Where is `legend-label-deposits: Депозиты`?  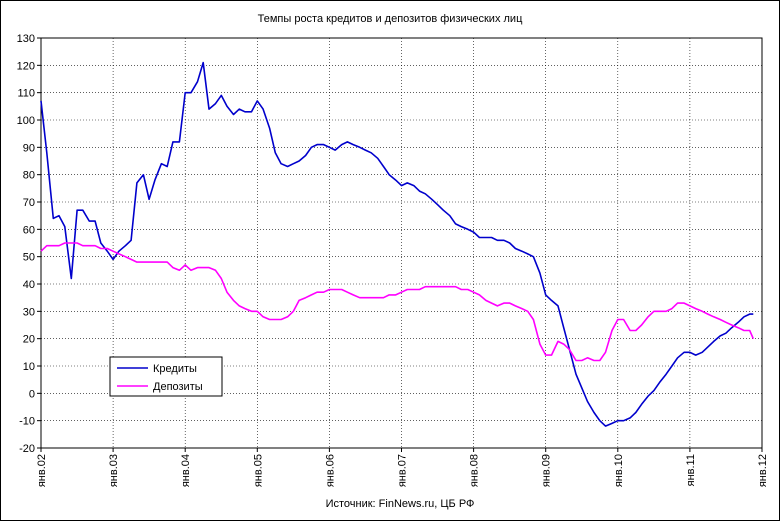
legend-label-deposits: Депозиты is located at coordinates (178, 387).